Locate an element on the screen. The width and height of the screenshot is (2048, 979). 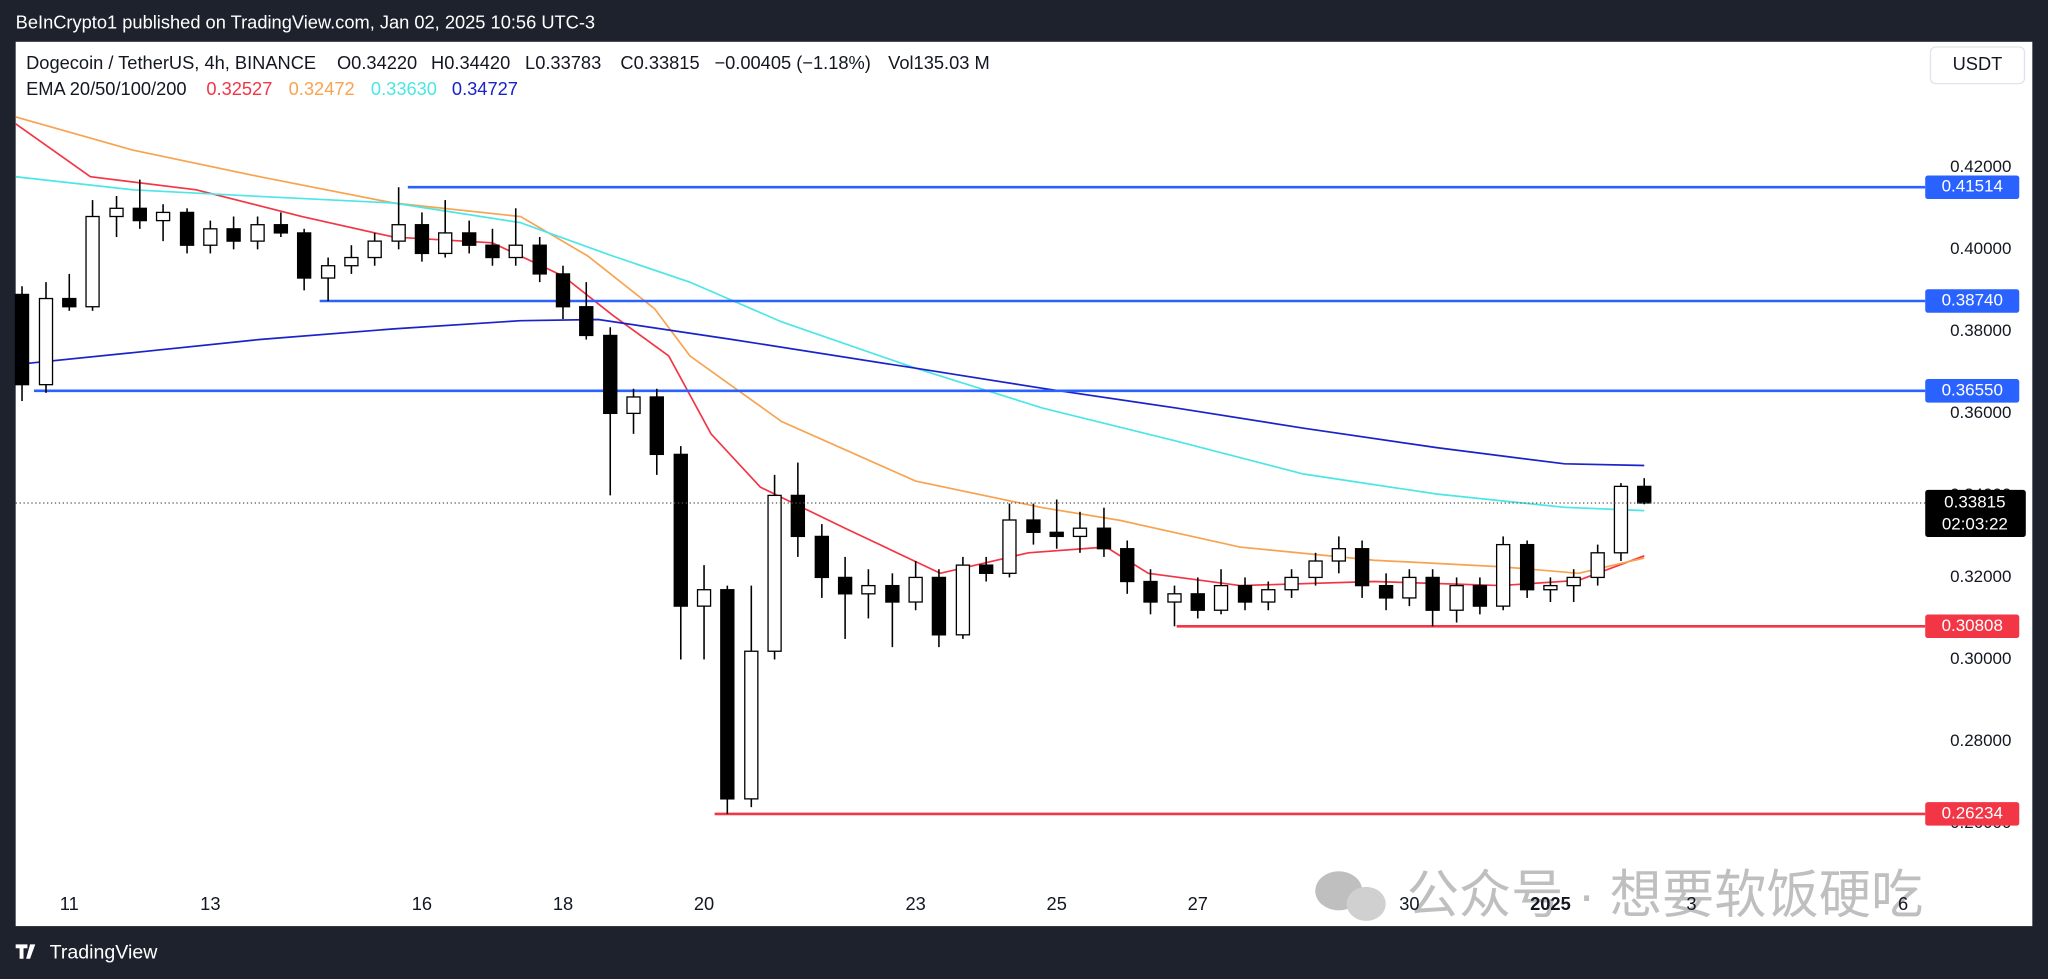
x-tick-label: 3 is located at coordinates (1691, 903).